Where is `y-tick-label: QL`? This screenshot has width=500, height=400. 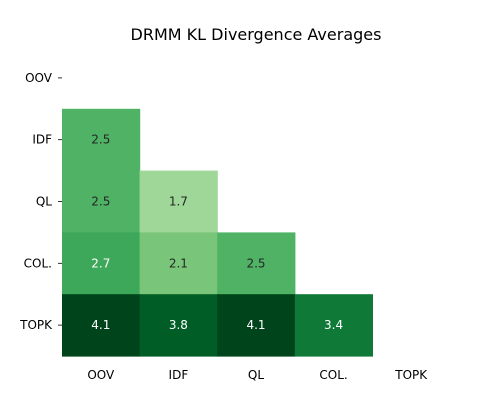
y-tick-label: QL is located at coordinates (44, 202).